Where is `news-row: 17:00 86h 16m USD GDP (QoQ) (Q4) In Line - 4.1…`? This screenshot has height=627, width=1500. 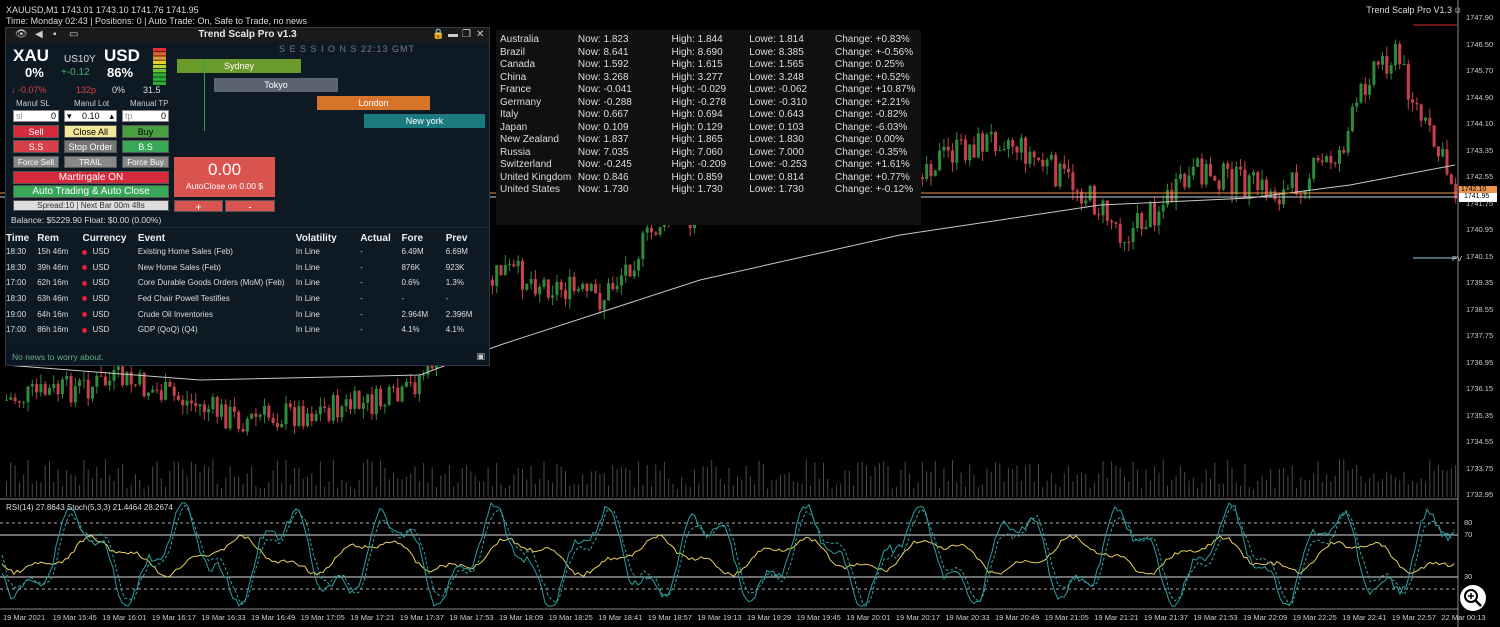 news-row: 17:00 86h 16m USD GDP (QoQ) (Q4) In Line - 4.1… is located at coordinates (246, 330).